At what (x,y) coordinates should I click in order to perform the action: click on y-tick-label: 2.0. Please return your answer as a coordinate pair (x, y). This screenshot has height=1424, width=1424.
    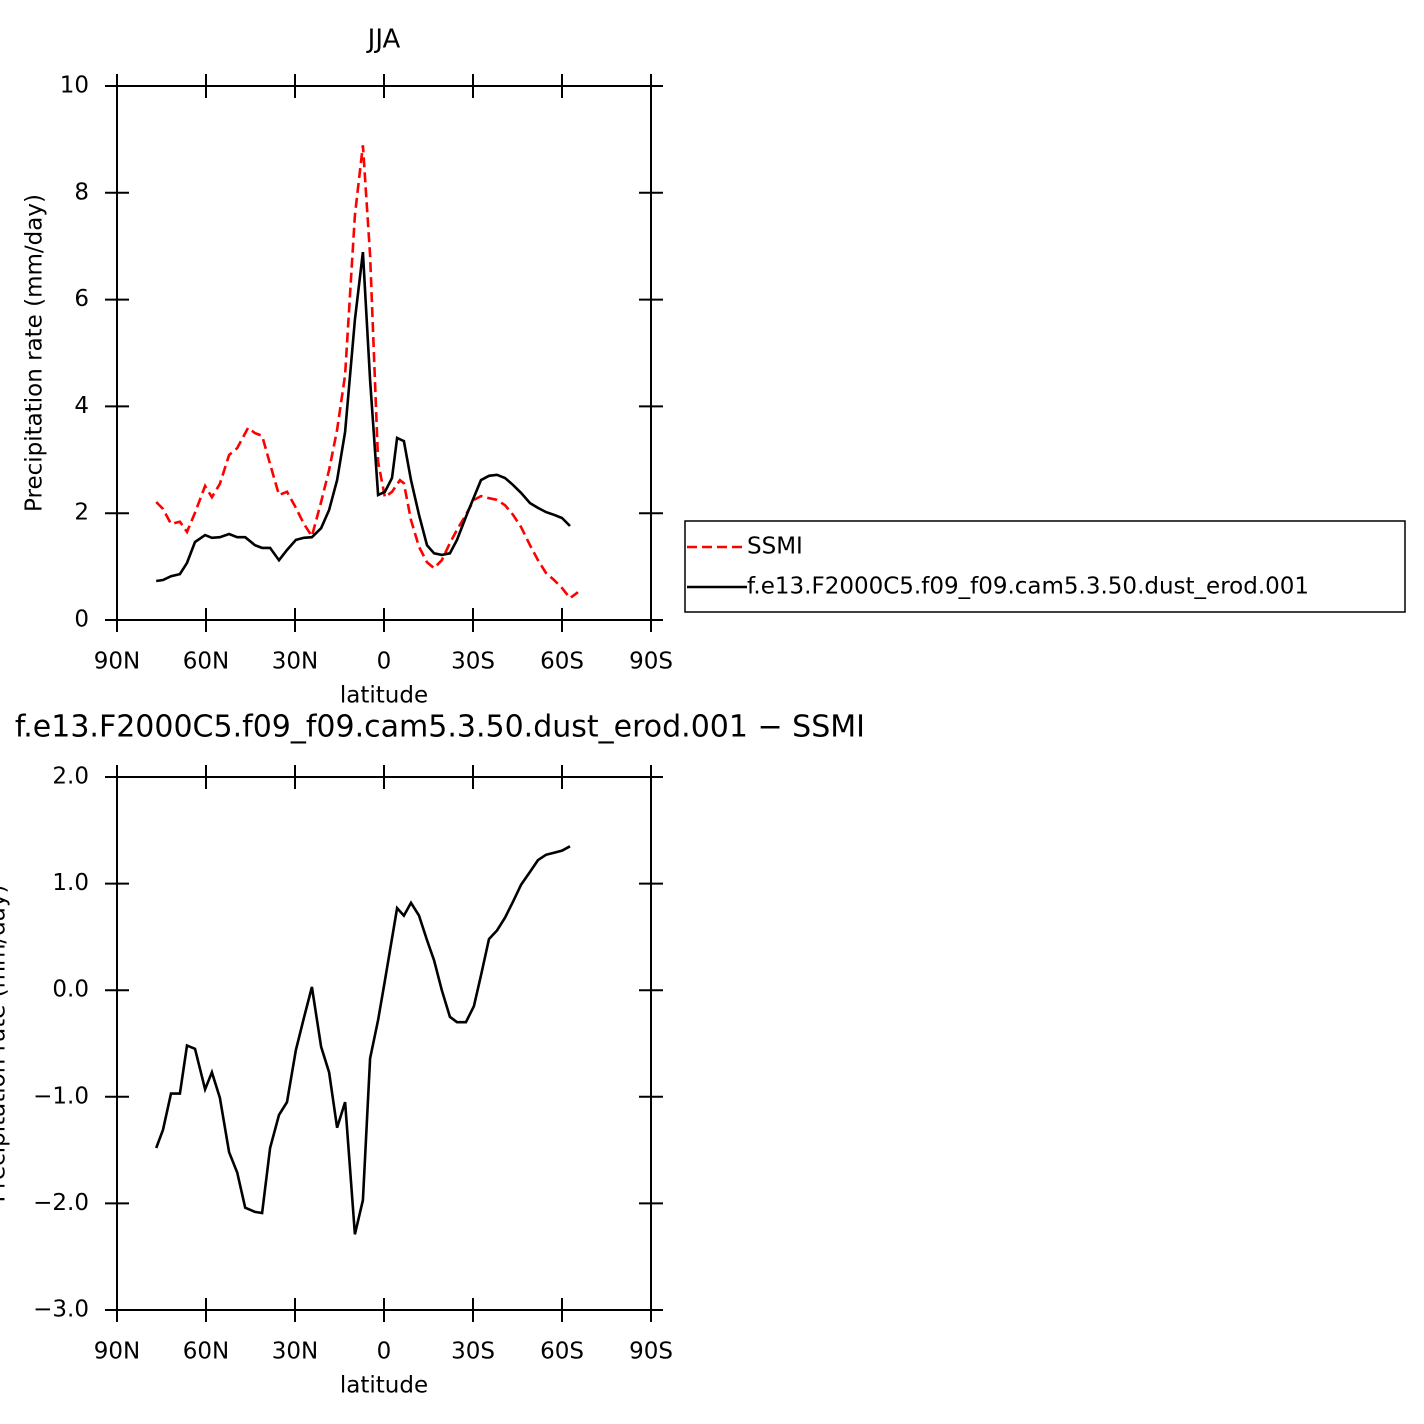
    Looking at the image, I should click on (70, 777).